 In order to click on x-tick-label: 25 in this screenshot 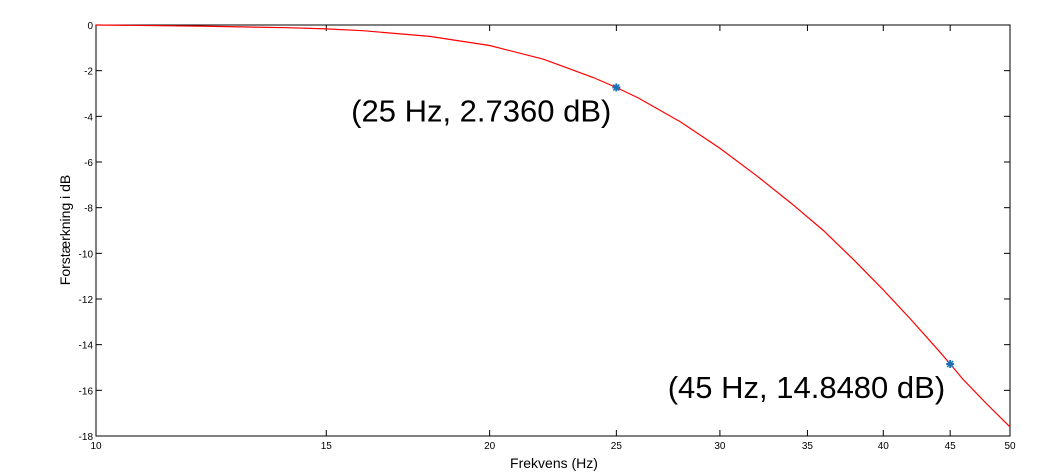, I will do `click(617, 446)`.